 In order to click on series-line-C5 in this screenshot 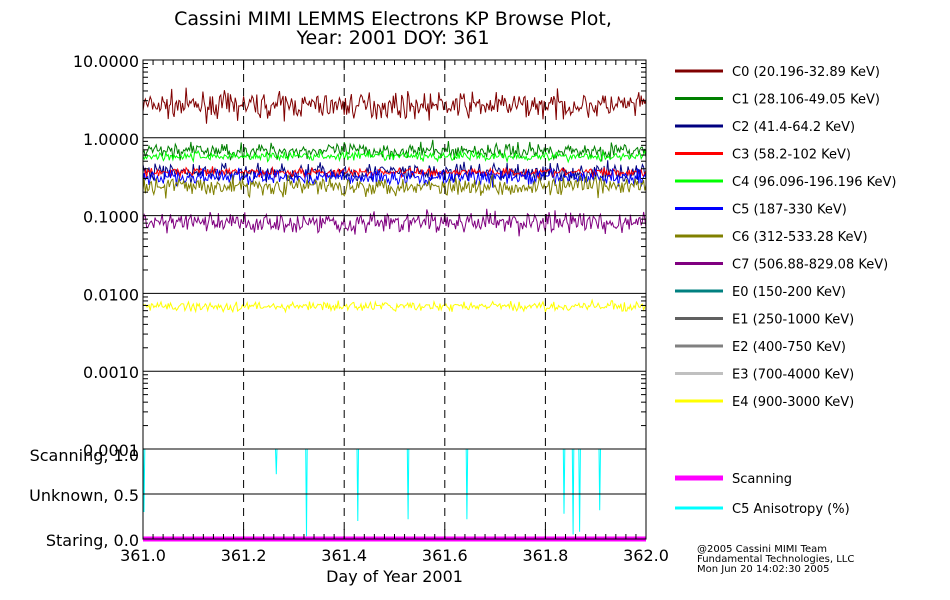, I will do `click(394, 177)`.